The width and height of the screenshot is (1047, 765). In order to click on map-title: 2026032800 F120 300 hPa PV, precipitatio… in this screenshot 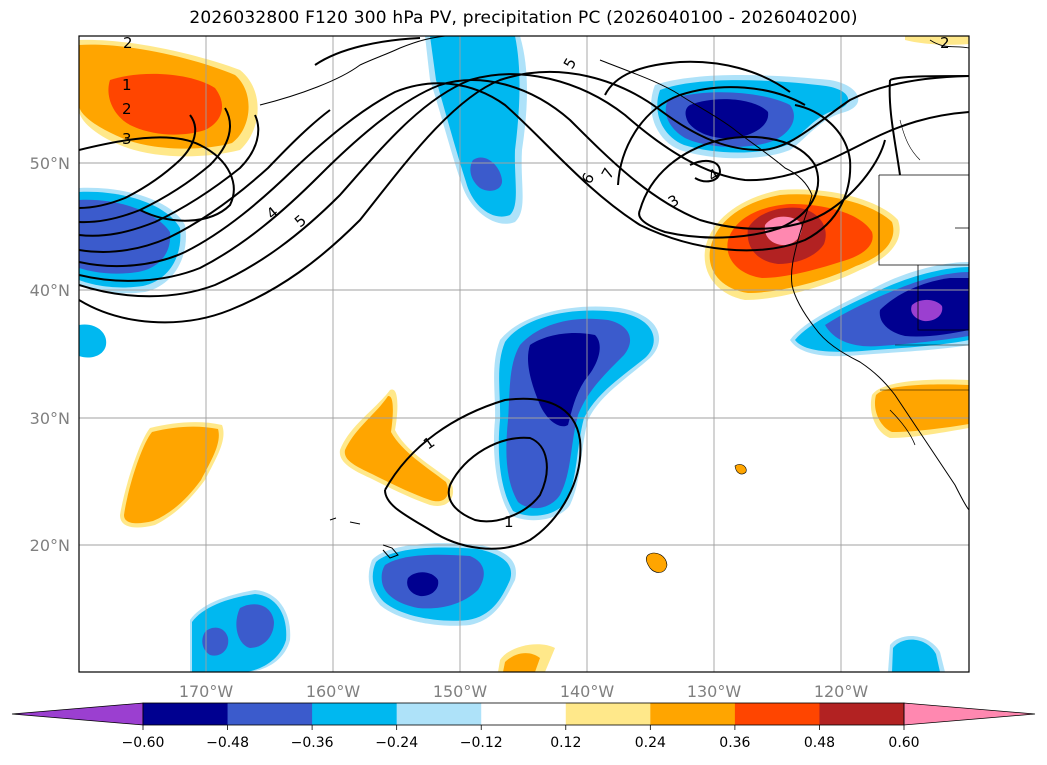, I will do `click(523, 18)`.